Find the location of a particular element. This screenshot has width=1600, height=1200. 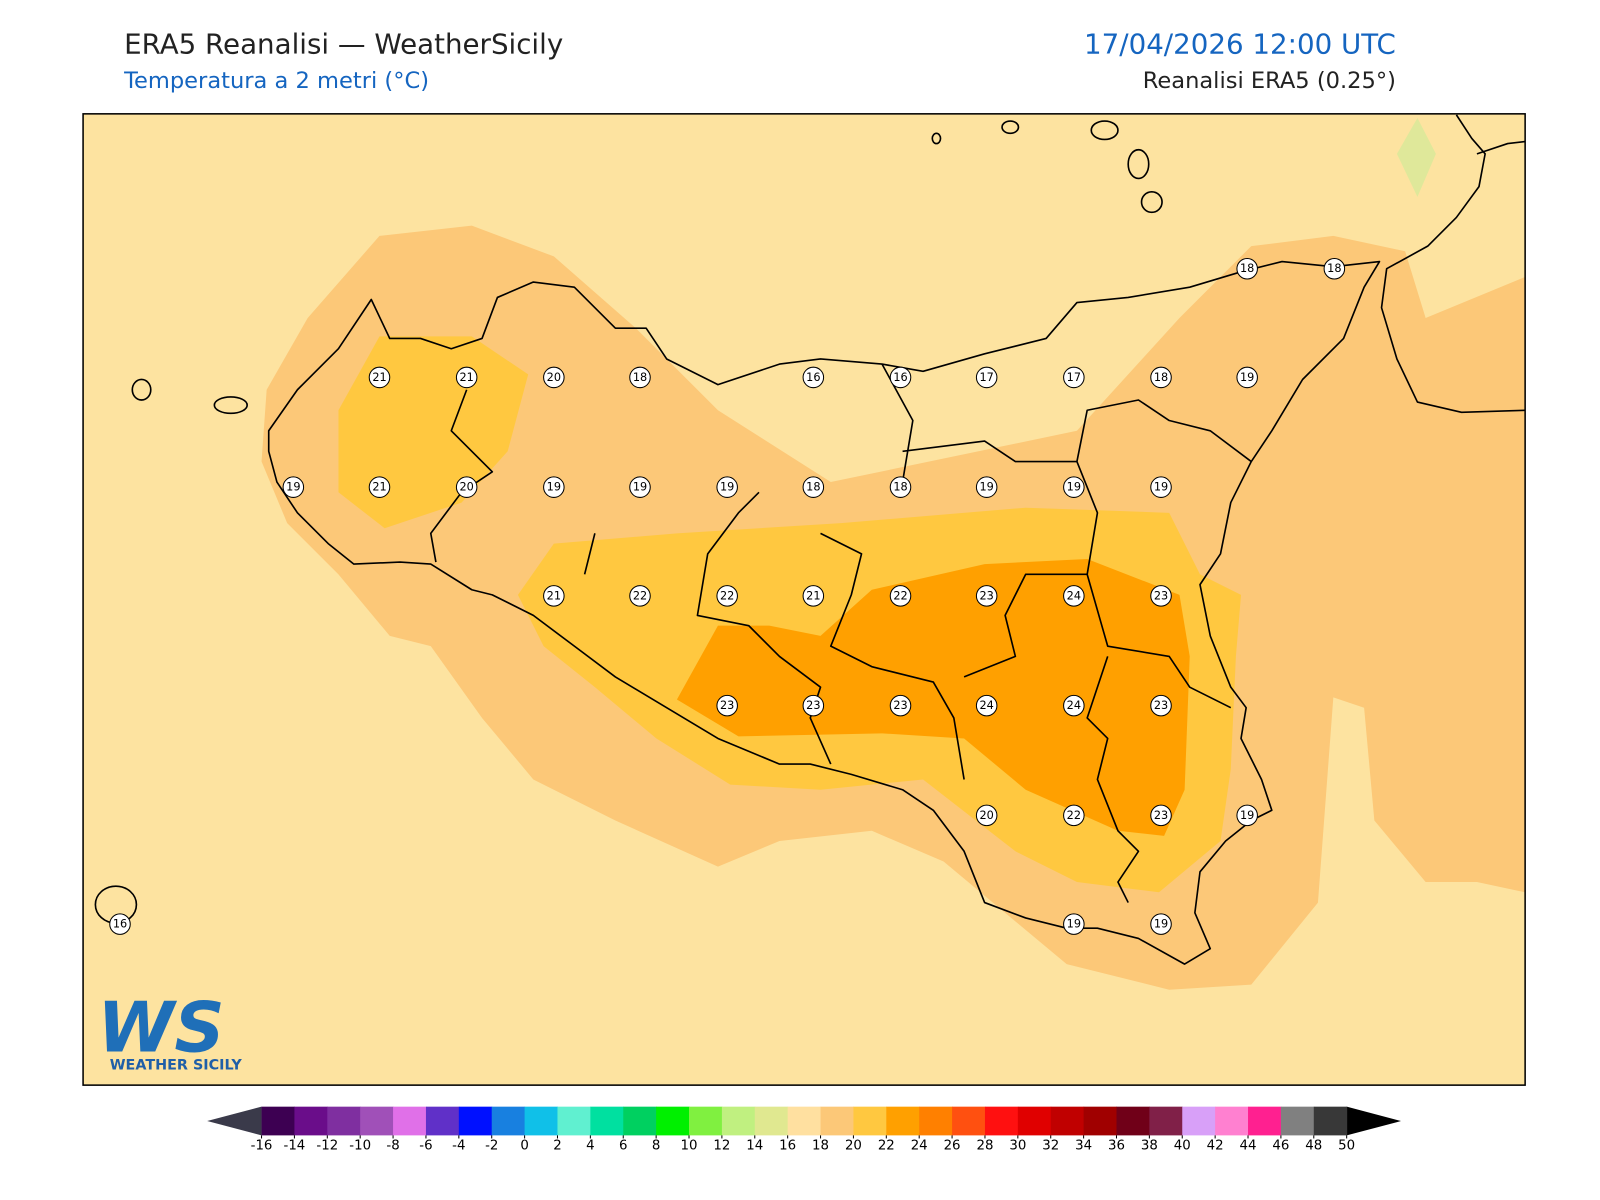

station: 24 is located at coordinates (1074, 705).